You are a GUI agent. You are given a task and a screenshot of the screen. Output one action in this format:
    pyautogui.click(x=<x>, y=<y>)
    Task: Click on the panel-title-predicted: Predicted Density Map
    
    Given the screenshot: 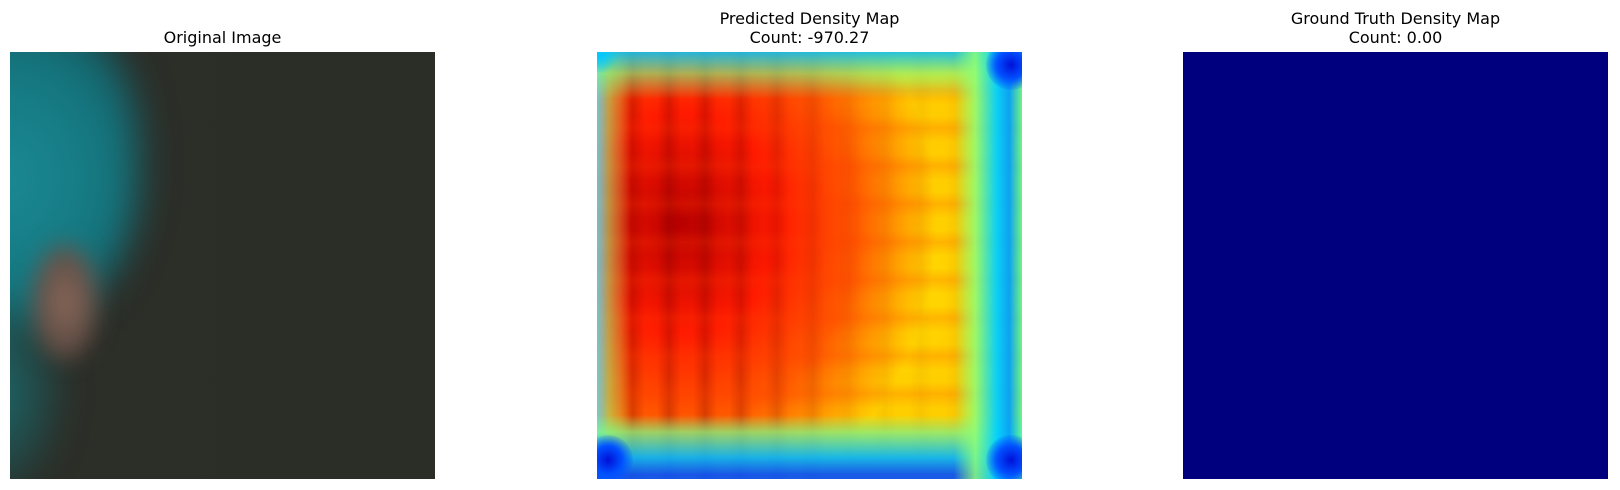 What is the action you would take?
    pyautogui.click(x=809, y=18)
    